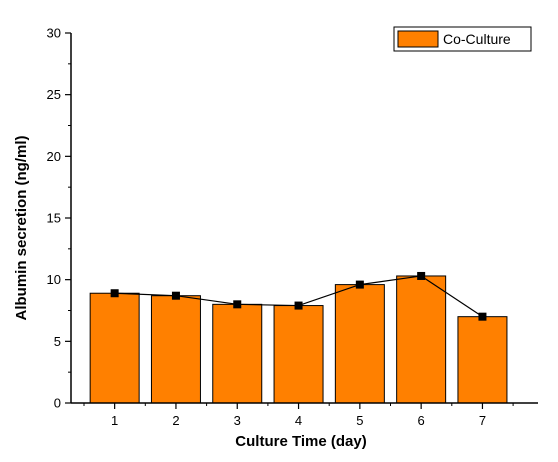  What do you see at coordinates (477, 39) in the screenshot?
I see `legend-label: Co-Culture` at bounding box center [477, 39].